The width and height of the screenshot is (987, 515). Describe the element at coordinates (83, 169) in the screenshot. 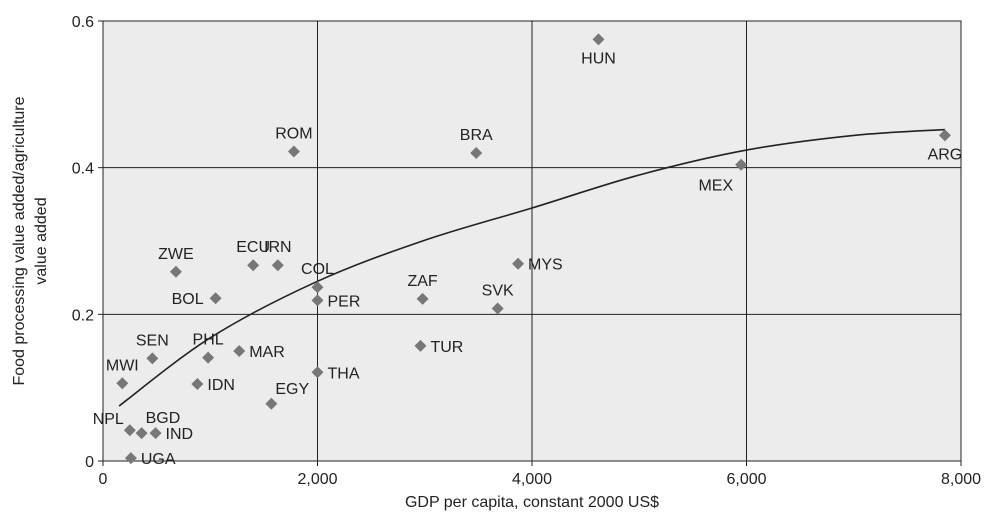

I see `y-tick-label: 0.4` at that location.